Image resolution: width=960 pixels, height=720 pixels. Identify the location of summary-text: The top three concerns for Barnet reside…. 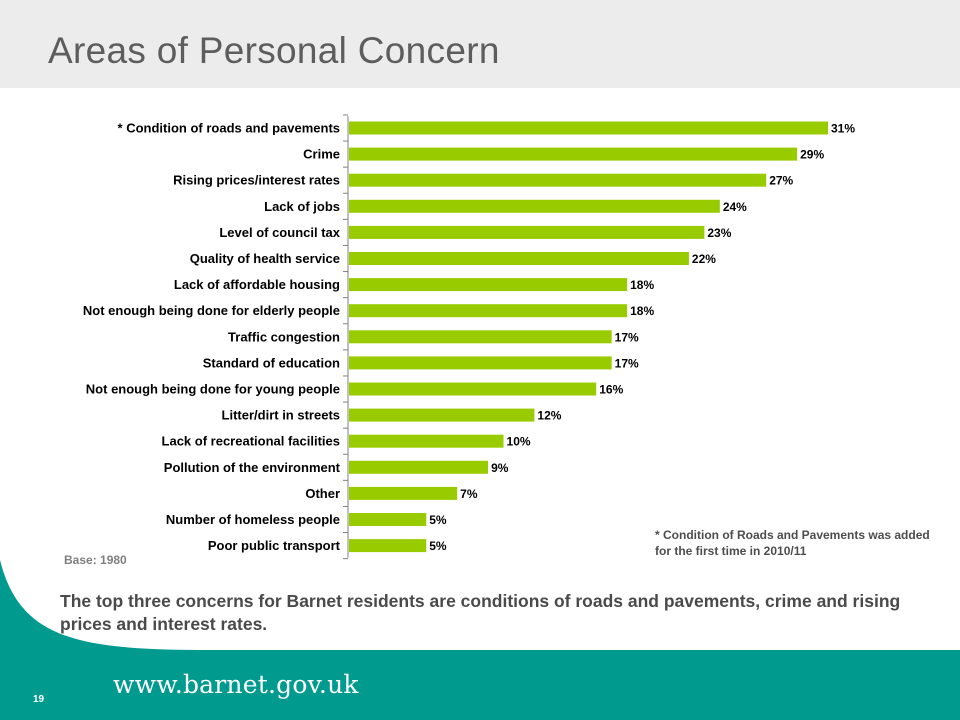
(480, 612).